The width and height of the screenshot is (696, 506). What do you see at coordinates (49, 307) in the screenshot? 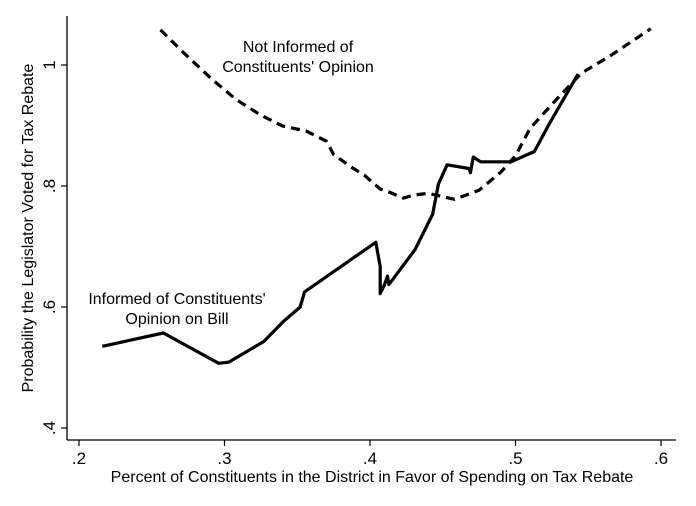
I see `y-tick-label: .6` at bounding box center [49, 307].